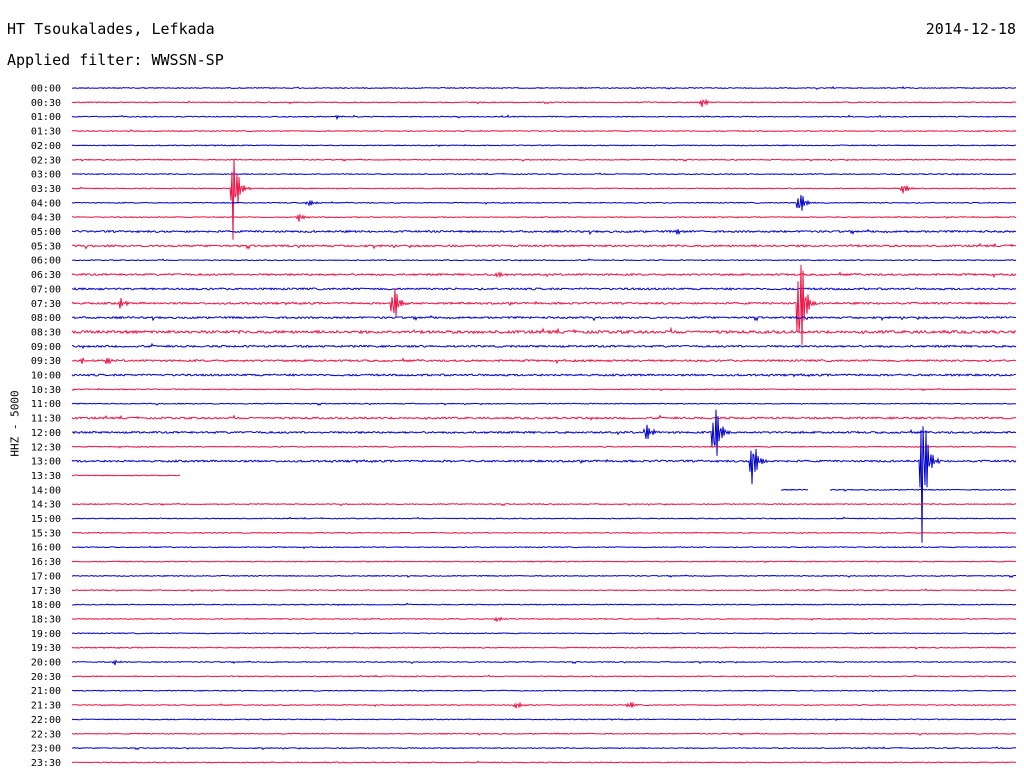 This screenshot has height=780, width=1024. Describe the element at coordinates (46, 390) in the screenshot. I see `time-tick-label: 10:30` at that location.